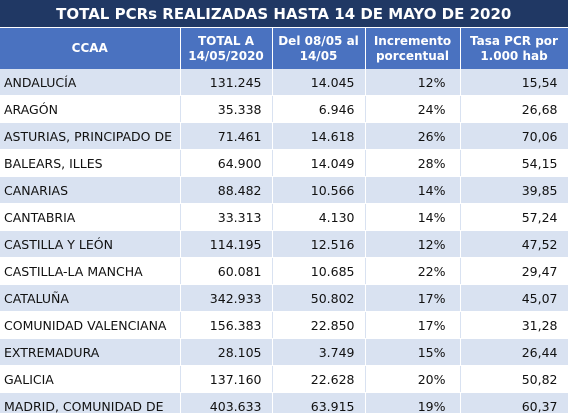  I want to click on table-cell: 342.933, so click(226, 298).